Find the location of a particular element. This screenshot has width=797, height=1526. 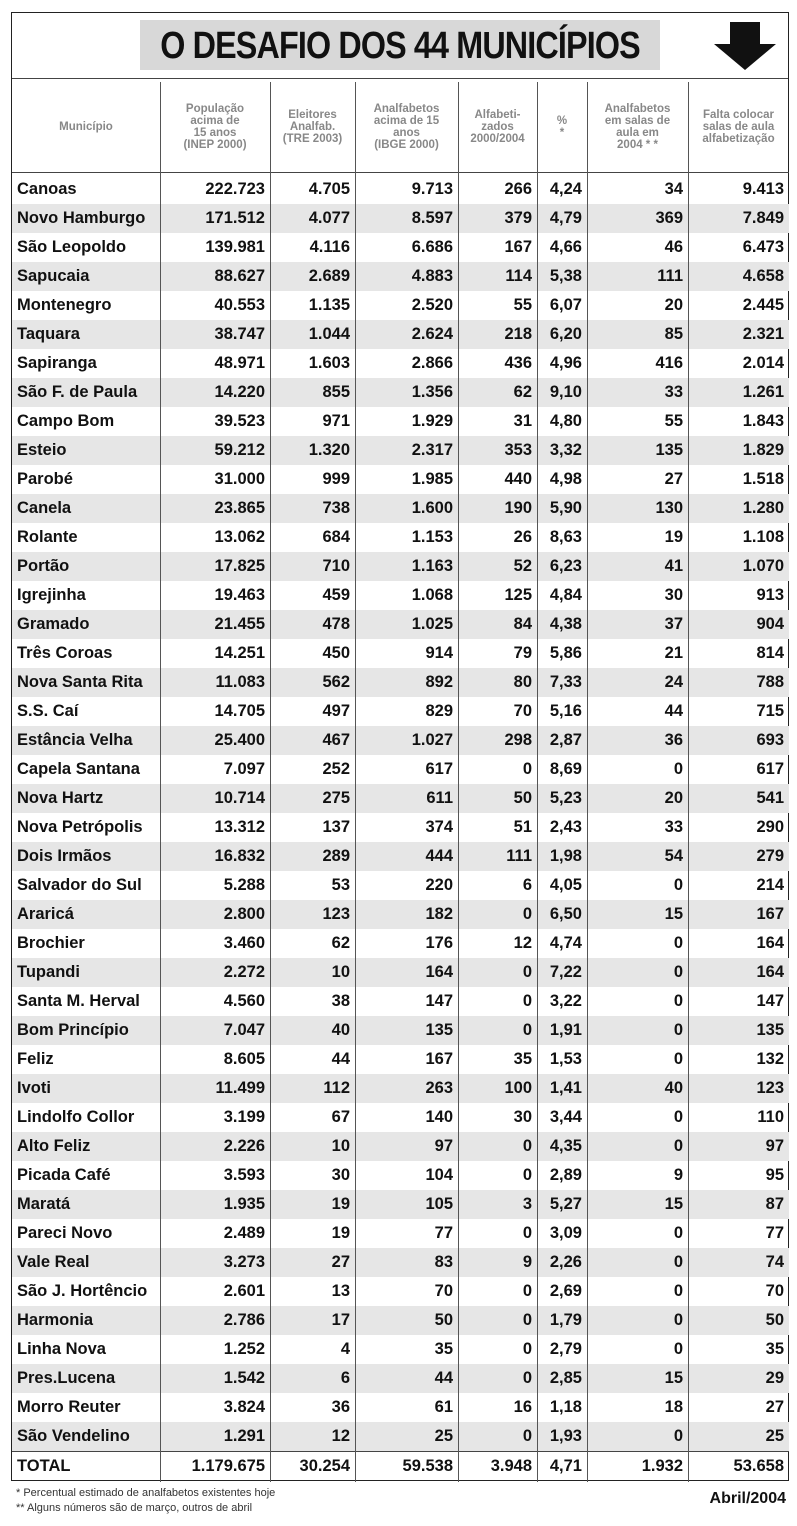

column-divider is located at coordinates (458, 782).